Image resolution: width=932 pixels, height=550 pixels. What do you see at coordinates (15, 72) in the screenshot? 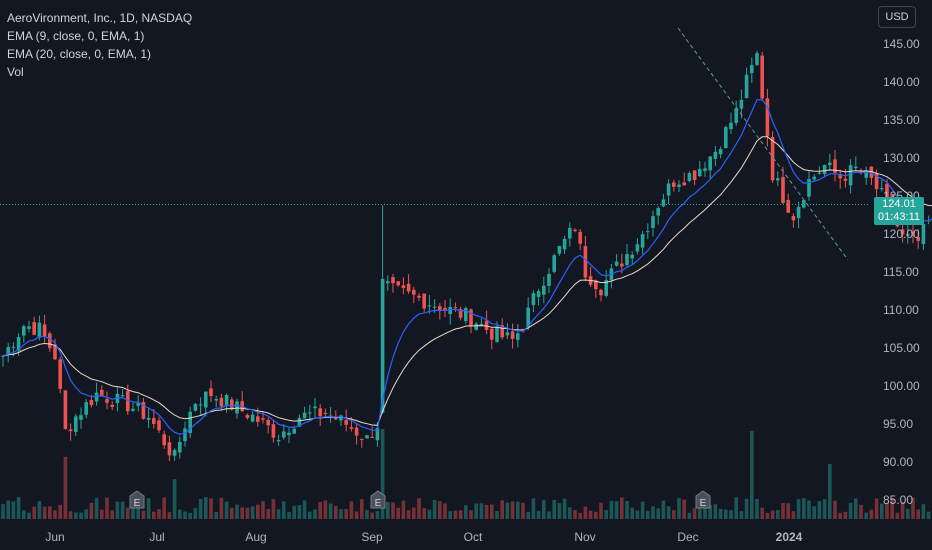
I see `volume-legend: Vol` at bounding box center [15, 72].